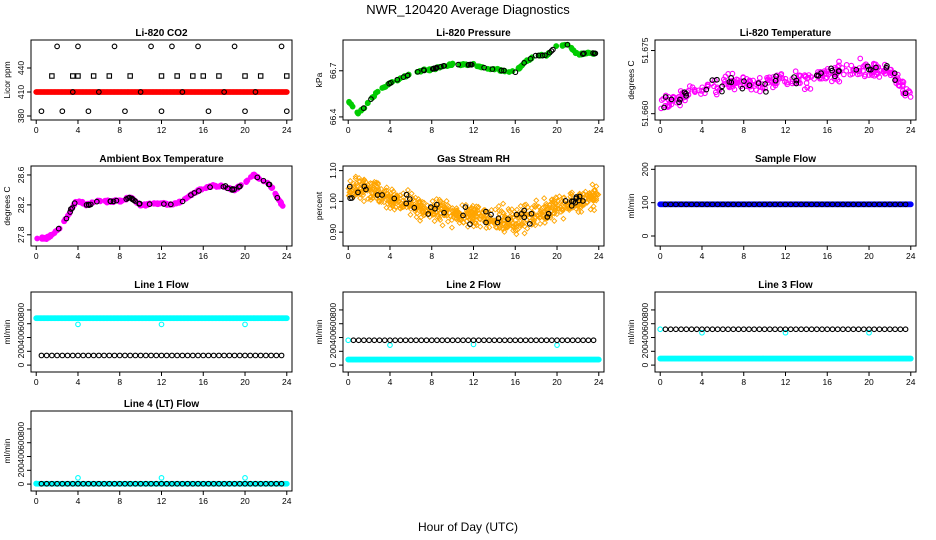  Describe the element at coordinates (333, 310) in the screenshot. I see `y-tick-label: 800` at that location.